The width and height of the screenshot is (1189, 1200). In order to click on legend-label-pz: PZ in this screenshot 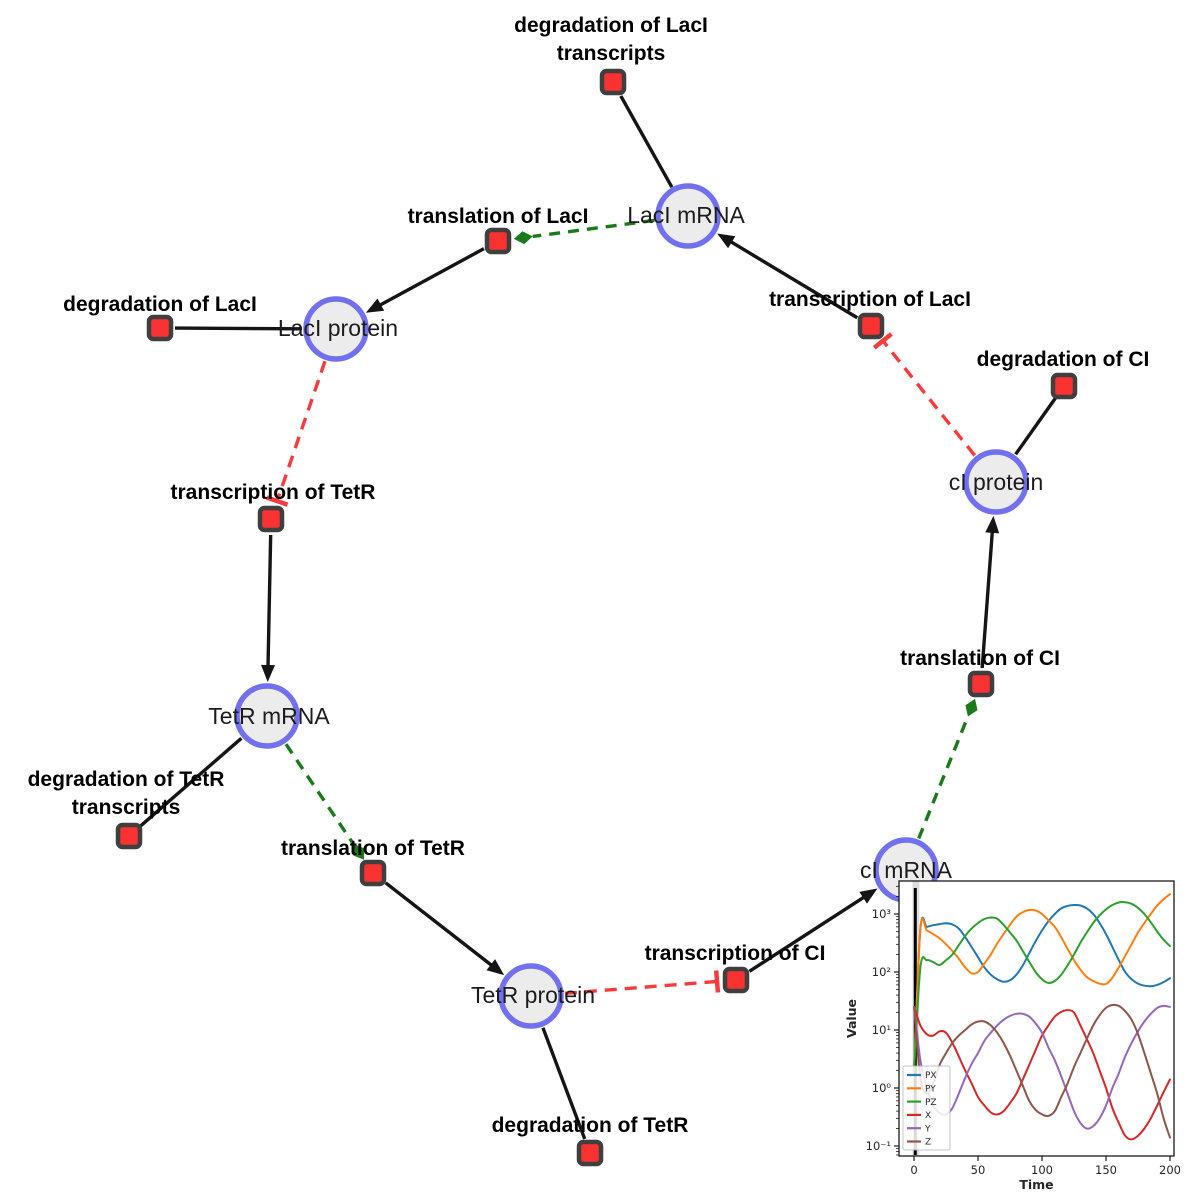, I will do `click(931, 1103)`.